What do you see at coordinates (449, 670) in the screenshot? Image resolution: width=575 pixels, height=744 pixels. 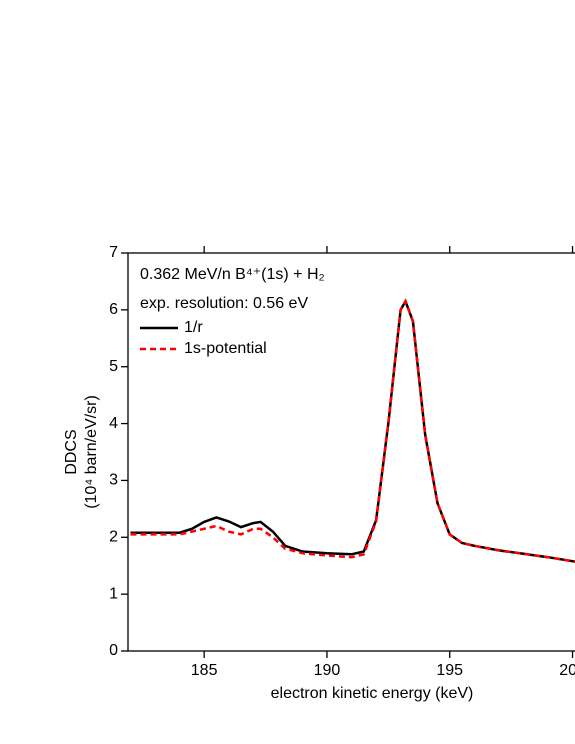 I see `x-tick-label: 195` at bounding box center [449, 670].